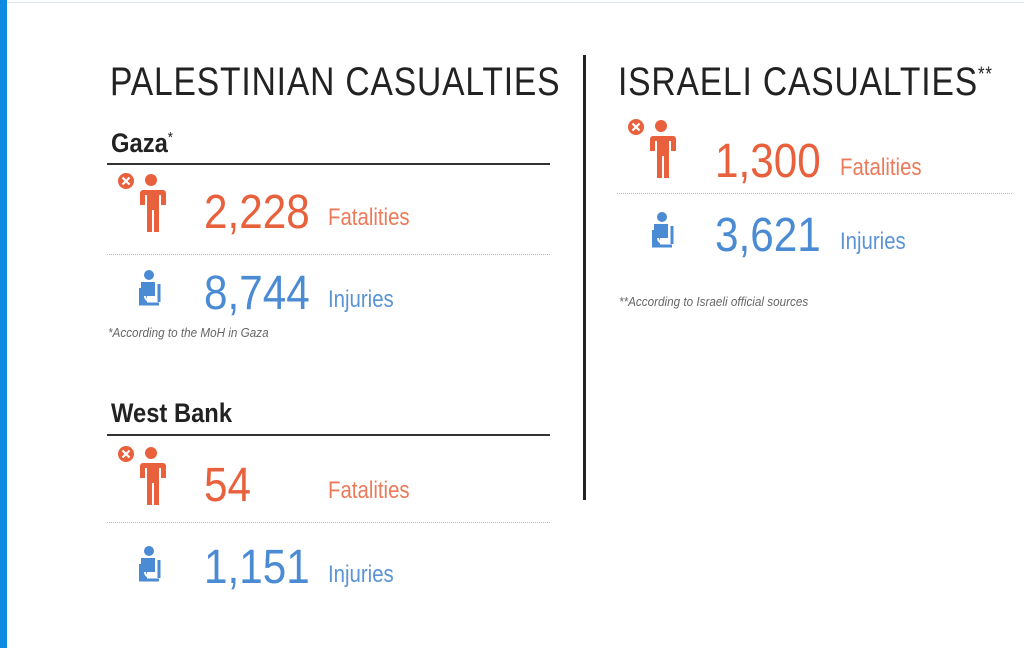 This screenshot has height=648, width=1024. Describe the element at coordinates (328, 435) in the screenshot. I see `west-bank-rule` at that location.